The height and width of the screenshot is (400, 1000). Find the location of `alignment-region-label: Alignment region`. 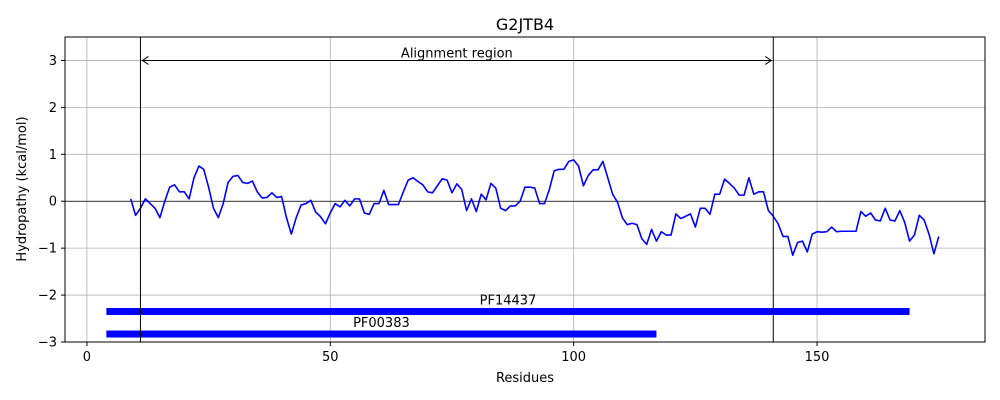

alignment-region-label: Alignment region is located at coordinates (457, 53).